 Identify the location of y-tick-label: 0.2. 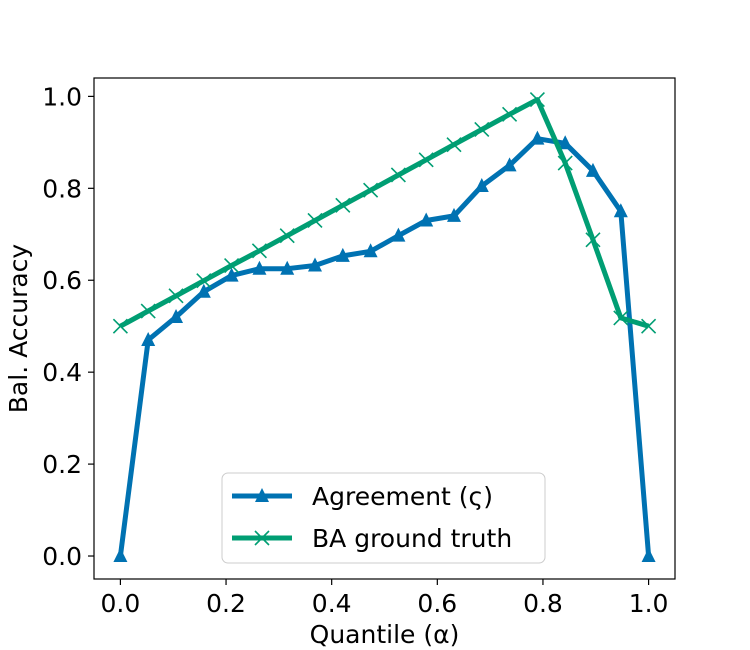
(62, 464).